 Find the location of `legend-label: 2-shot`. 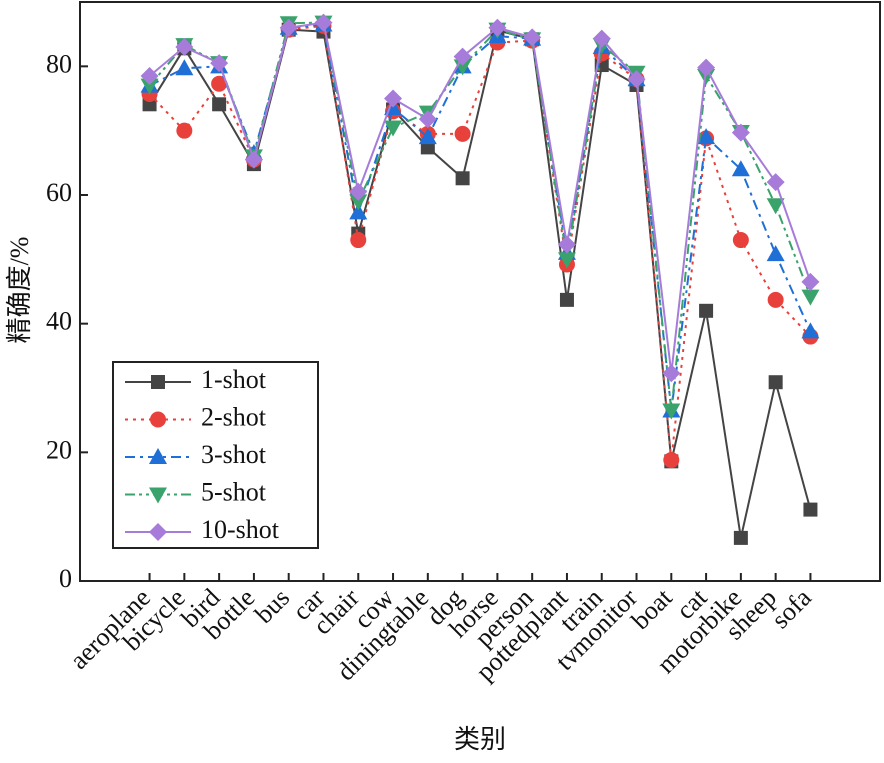

legend-label: 2-shot is located at coordinates (234, 416).